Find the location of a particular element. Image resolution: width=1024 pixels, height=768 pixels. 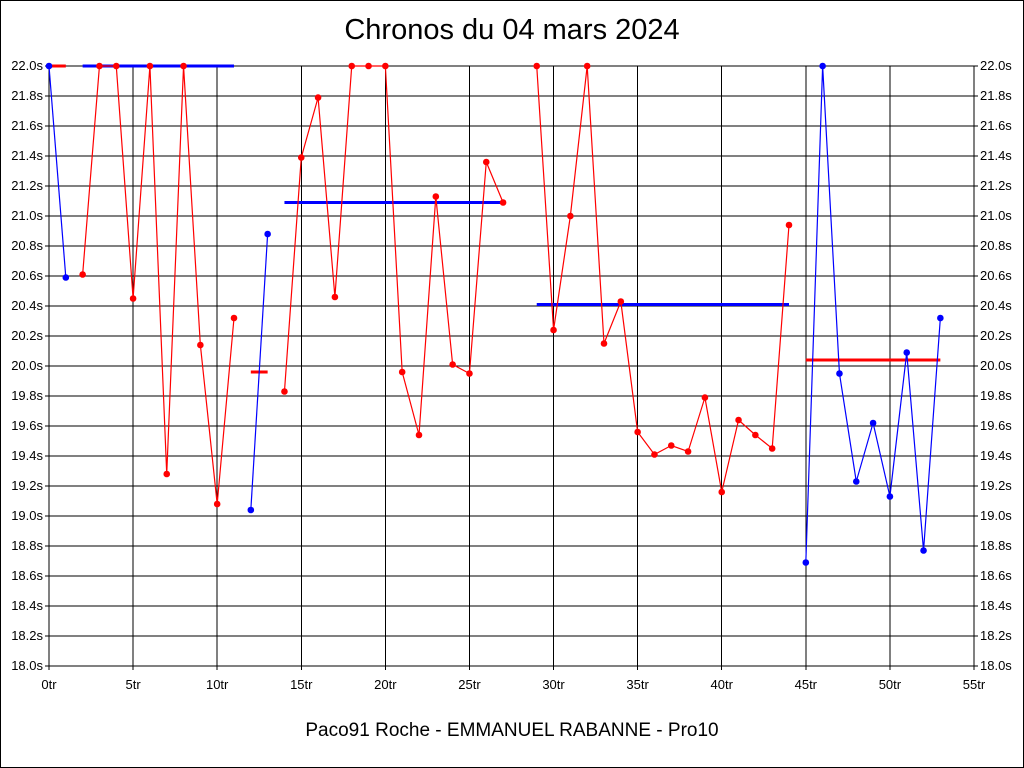

x-tick-label: 5tr is located at coordinates (134, 684).